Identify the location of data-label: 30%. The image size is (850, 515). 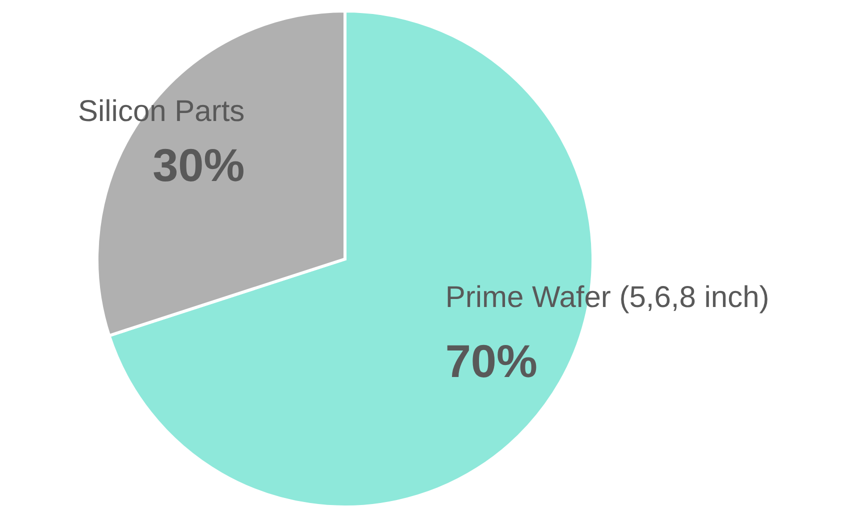
(198, 165).